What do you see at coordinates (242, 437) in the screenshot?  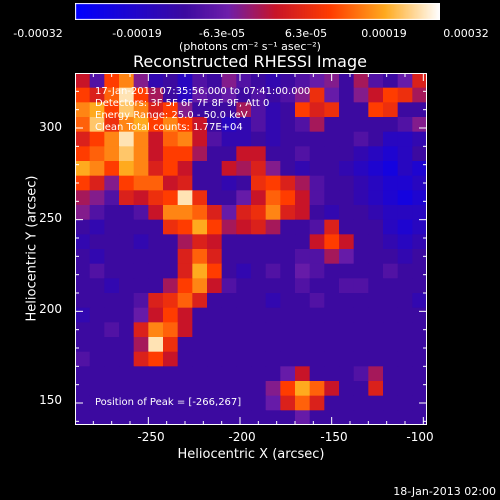 I see `x-tick-label: -200` at bounding box center [242, 437].